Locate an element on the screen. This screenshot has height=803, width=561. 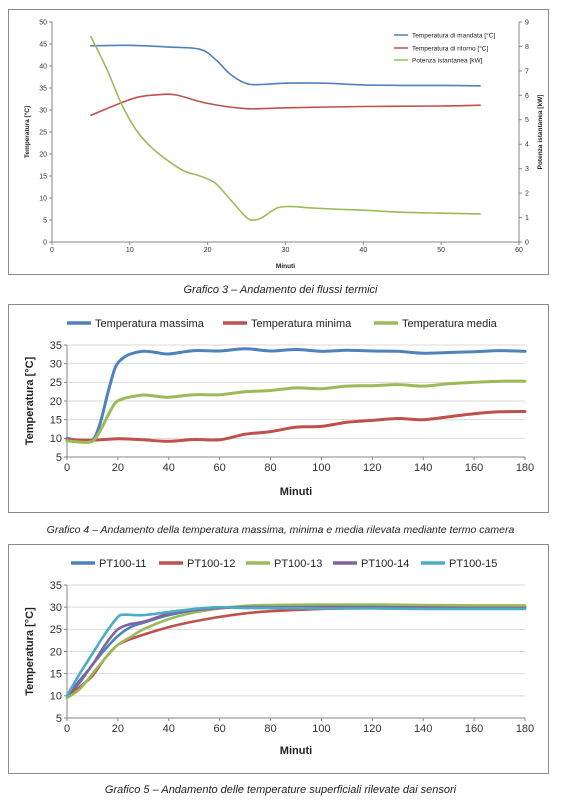
x-tick-label: 50 is located at coordinates (441, 250).